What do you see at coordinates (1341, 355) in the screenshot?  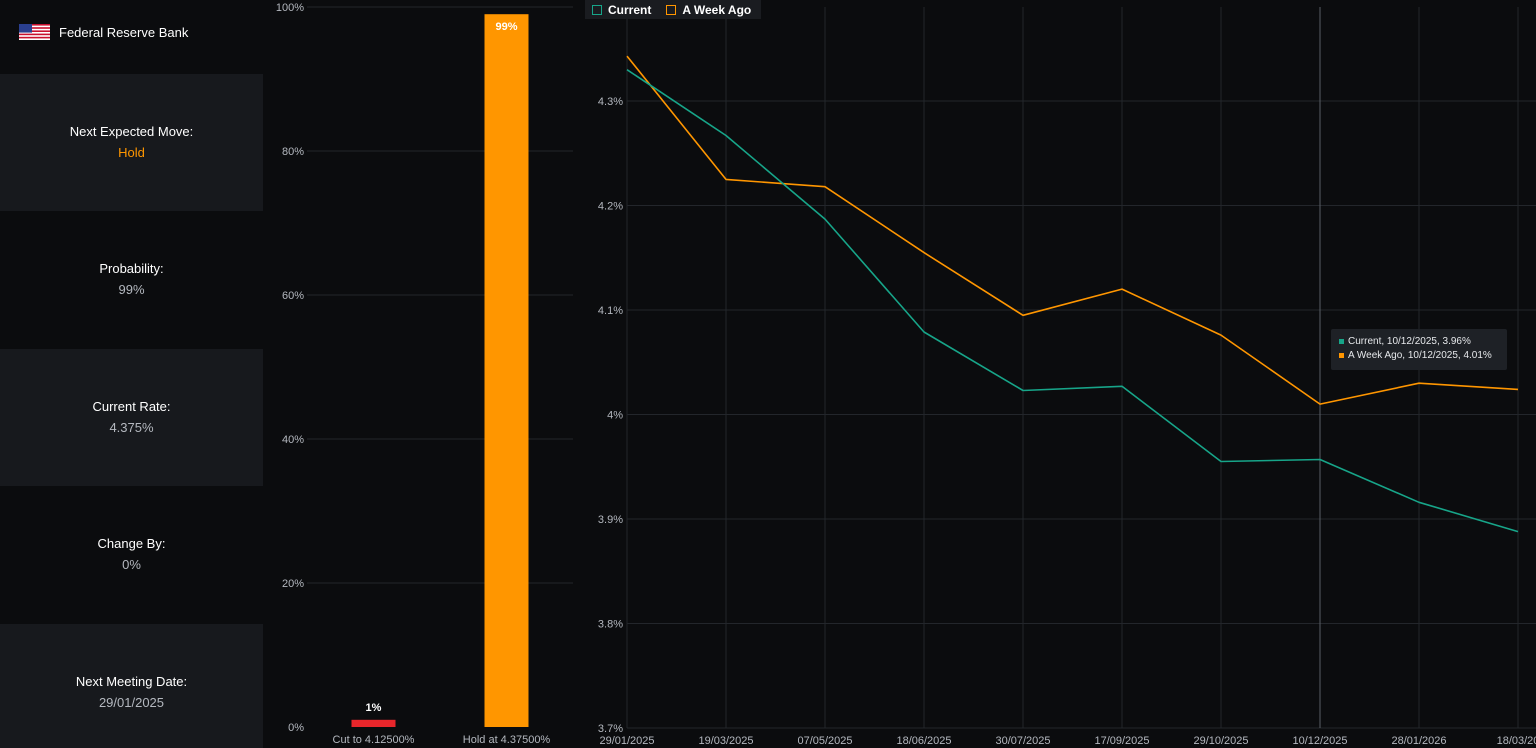 I see `tooltip-dot-week-ago` at bounding box center [1341, 355].